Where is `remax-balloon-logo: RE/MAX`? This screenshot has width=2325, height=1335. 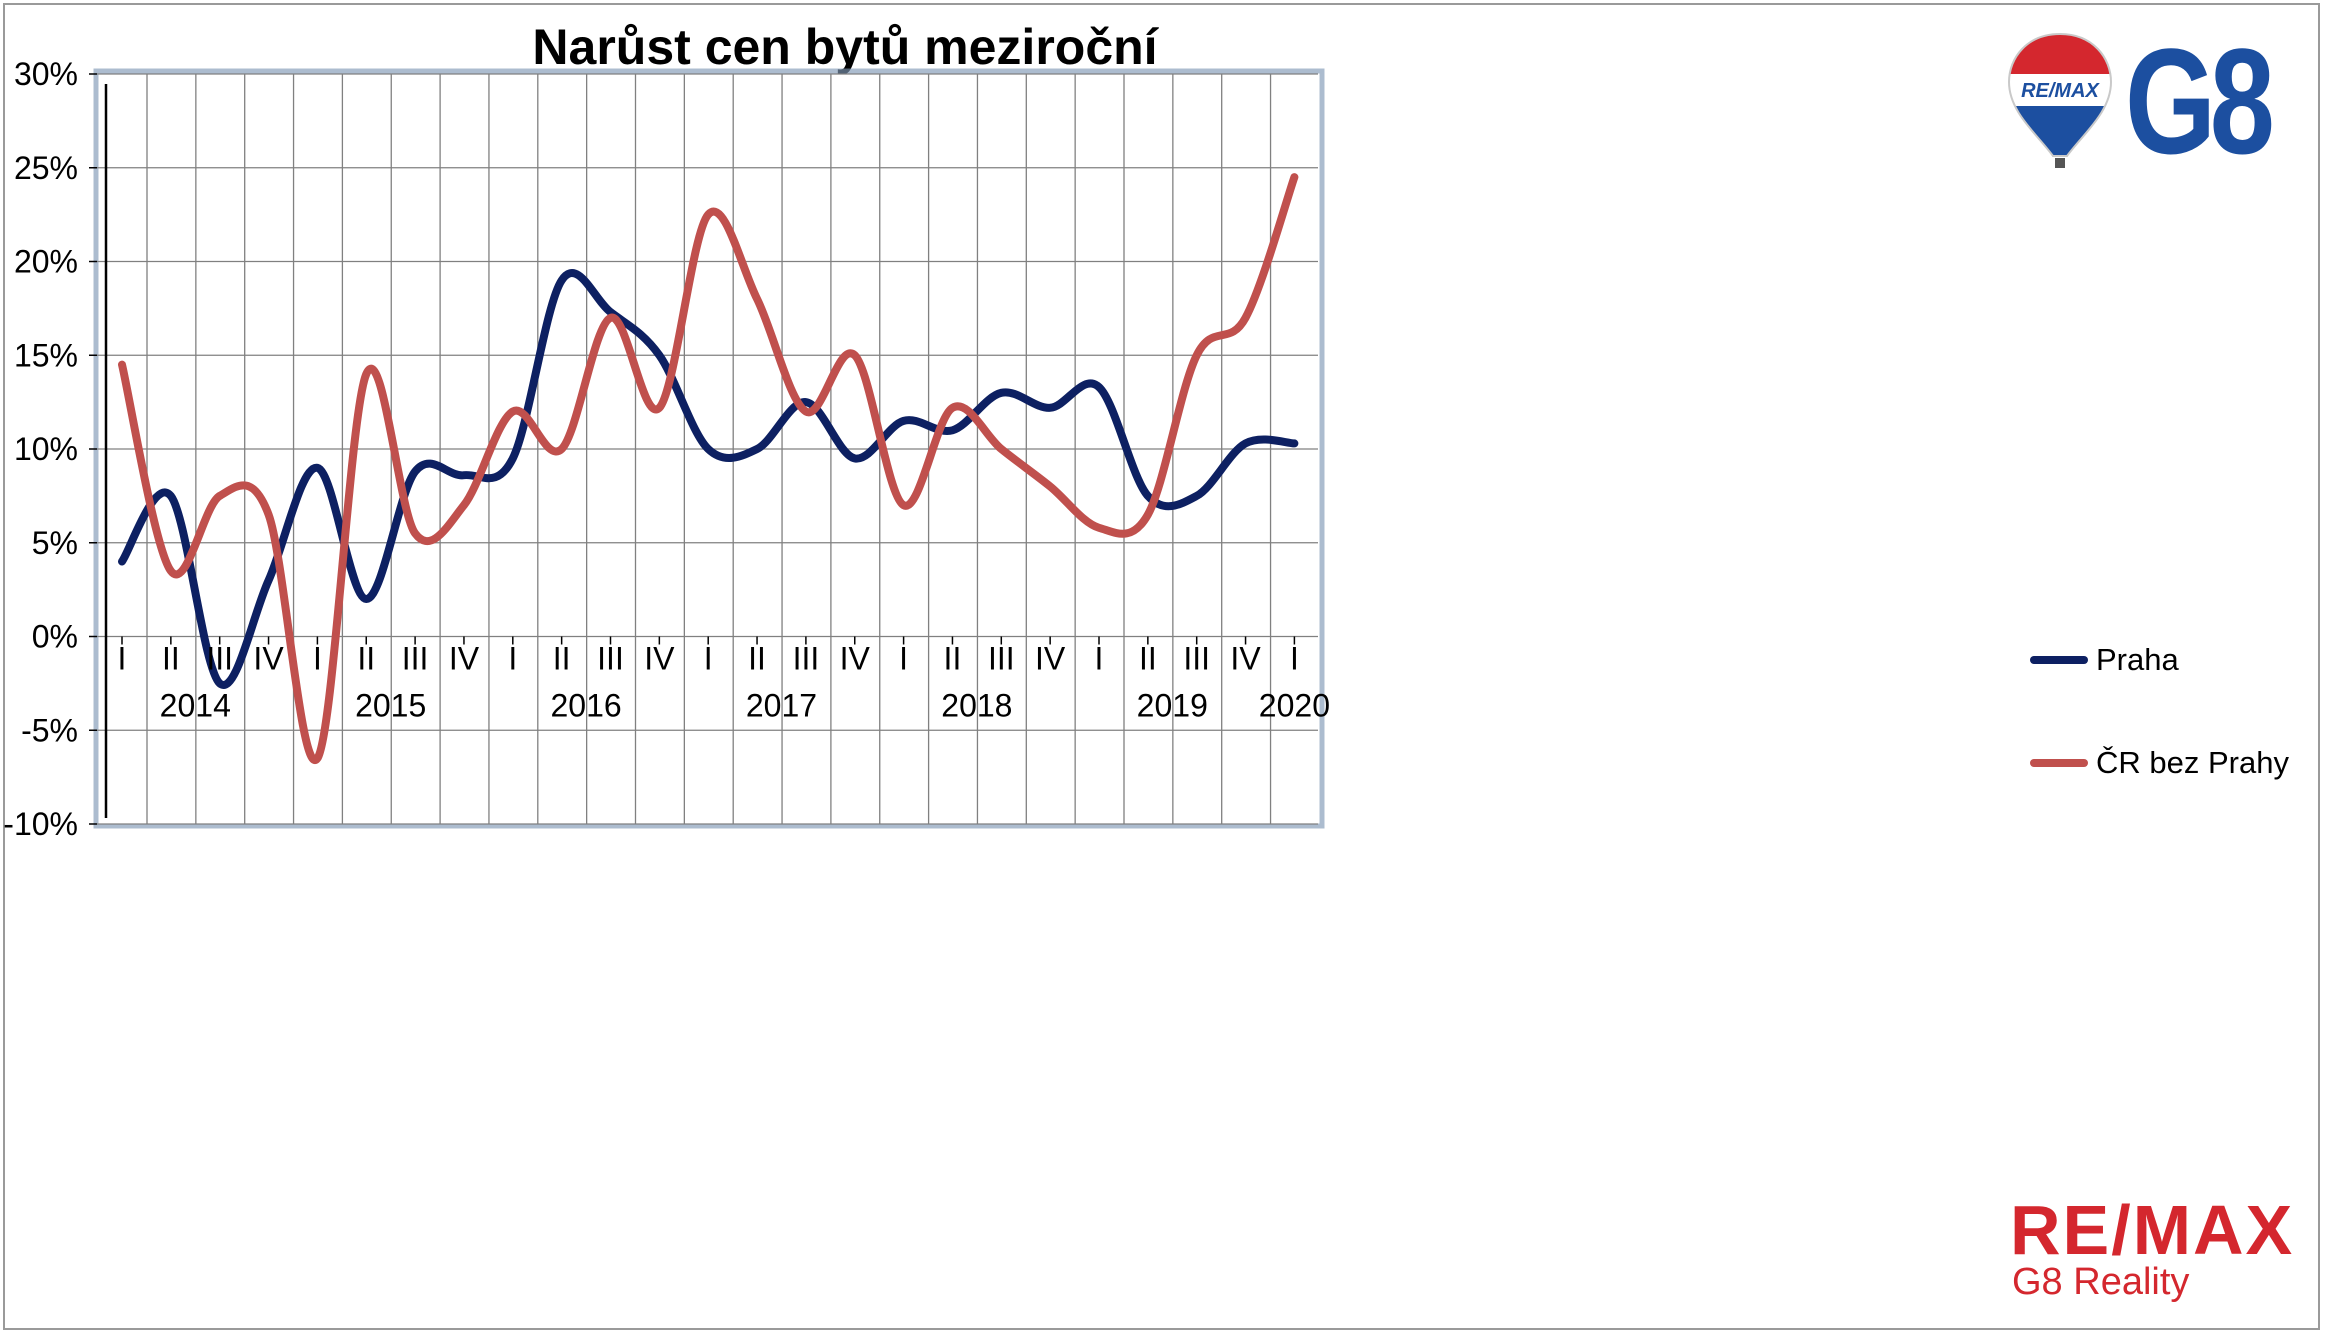 remax-balloon-logo: RE/MAX is located at coordinates (2060, 100).